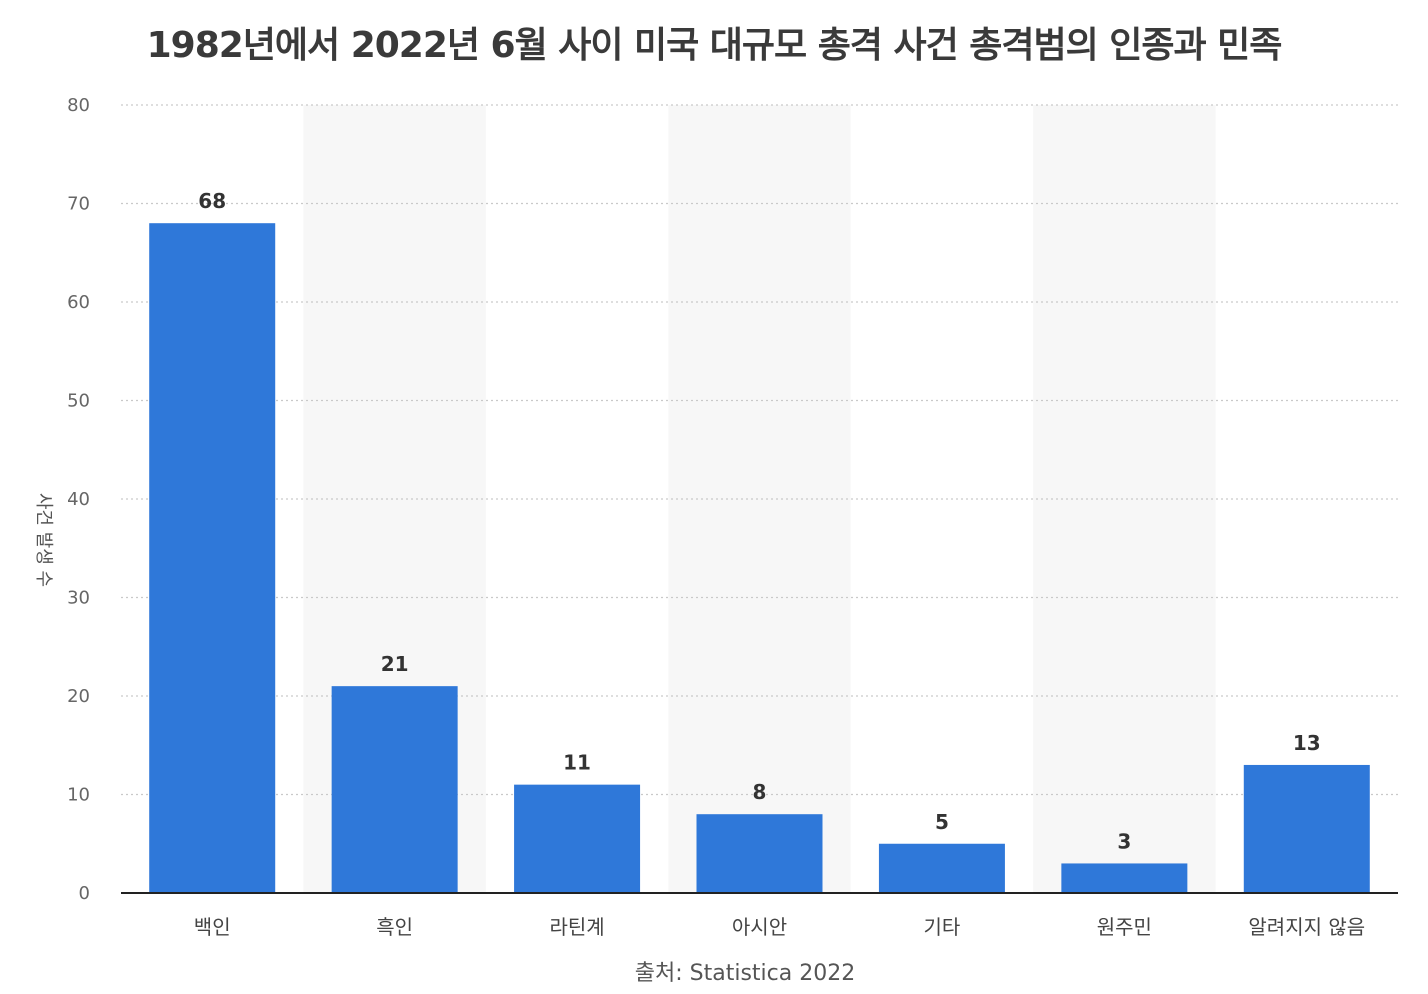 This screenshot has width=1428, height=994. Describe the element at coordinates (576, 927) in the screenshot. I see `x-tick-label: 라틴계` at that location.